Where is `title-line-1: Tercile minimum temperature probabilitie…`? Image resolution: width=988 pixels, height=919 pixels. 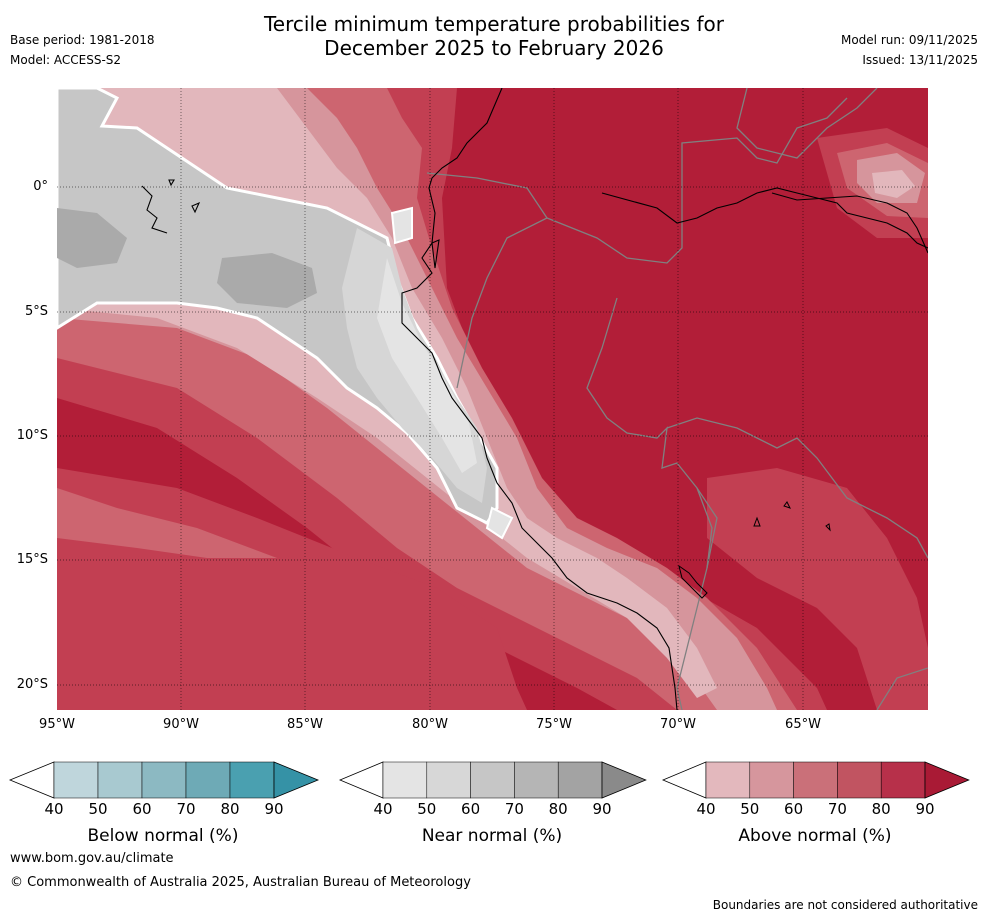
title-line-1: Tercile minimum temperature probabilitie… is located at coordinates (494, 24).